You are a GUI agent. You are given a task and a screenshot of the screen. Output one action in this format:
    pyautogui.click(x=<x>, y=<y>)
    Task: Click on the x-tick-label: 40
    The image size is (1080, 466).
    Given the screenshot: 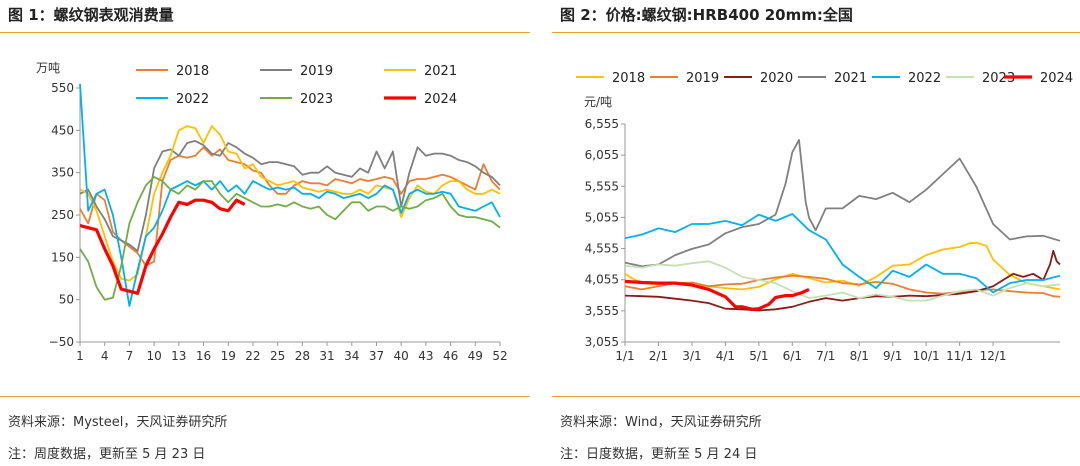 What is the action you would take?
    pyautogui.click(x=401, y=356)
    